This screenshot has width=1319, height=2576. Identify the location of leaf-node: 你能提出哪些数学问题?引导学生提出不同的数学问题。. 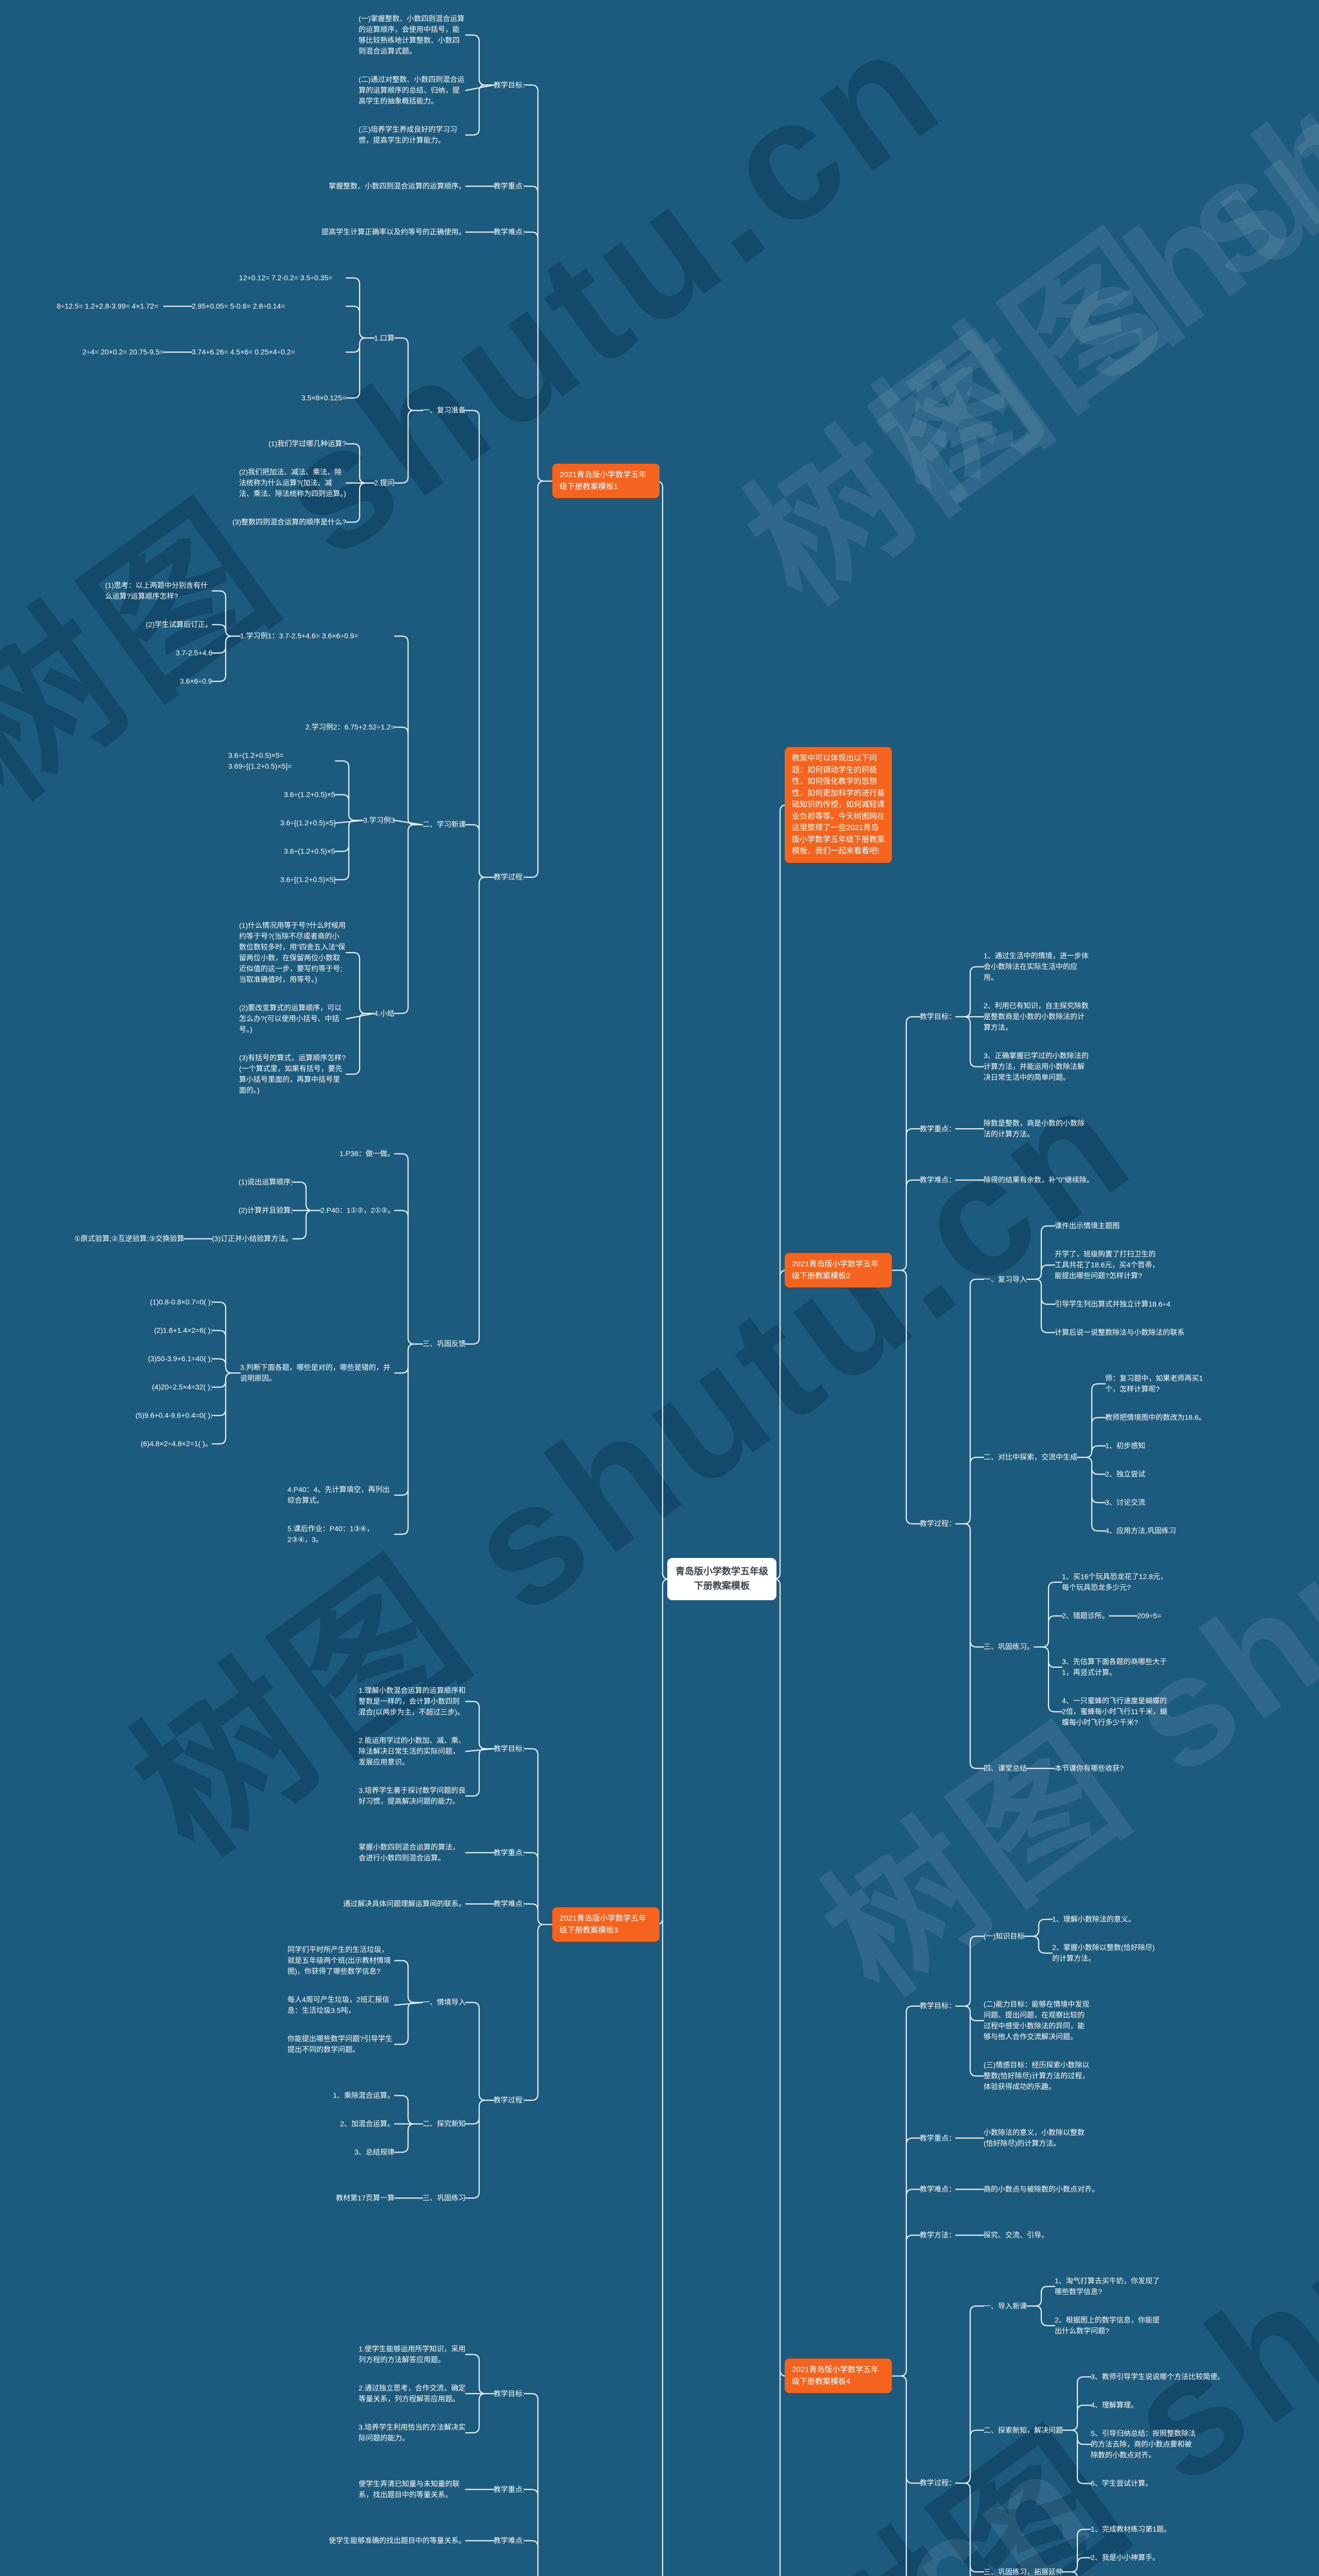
(340, 2044).